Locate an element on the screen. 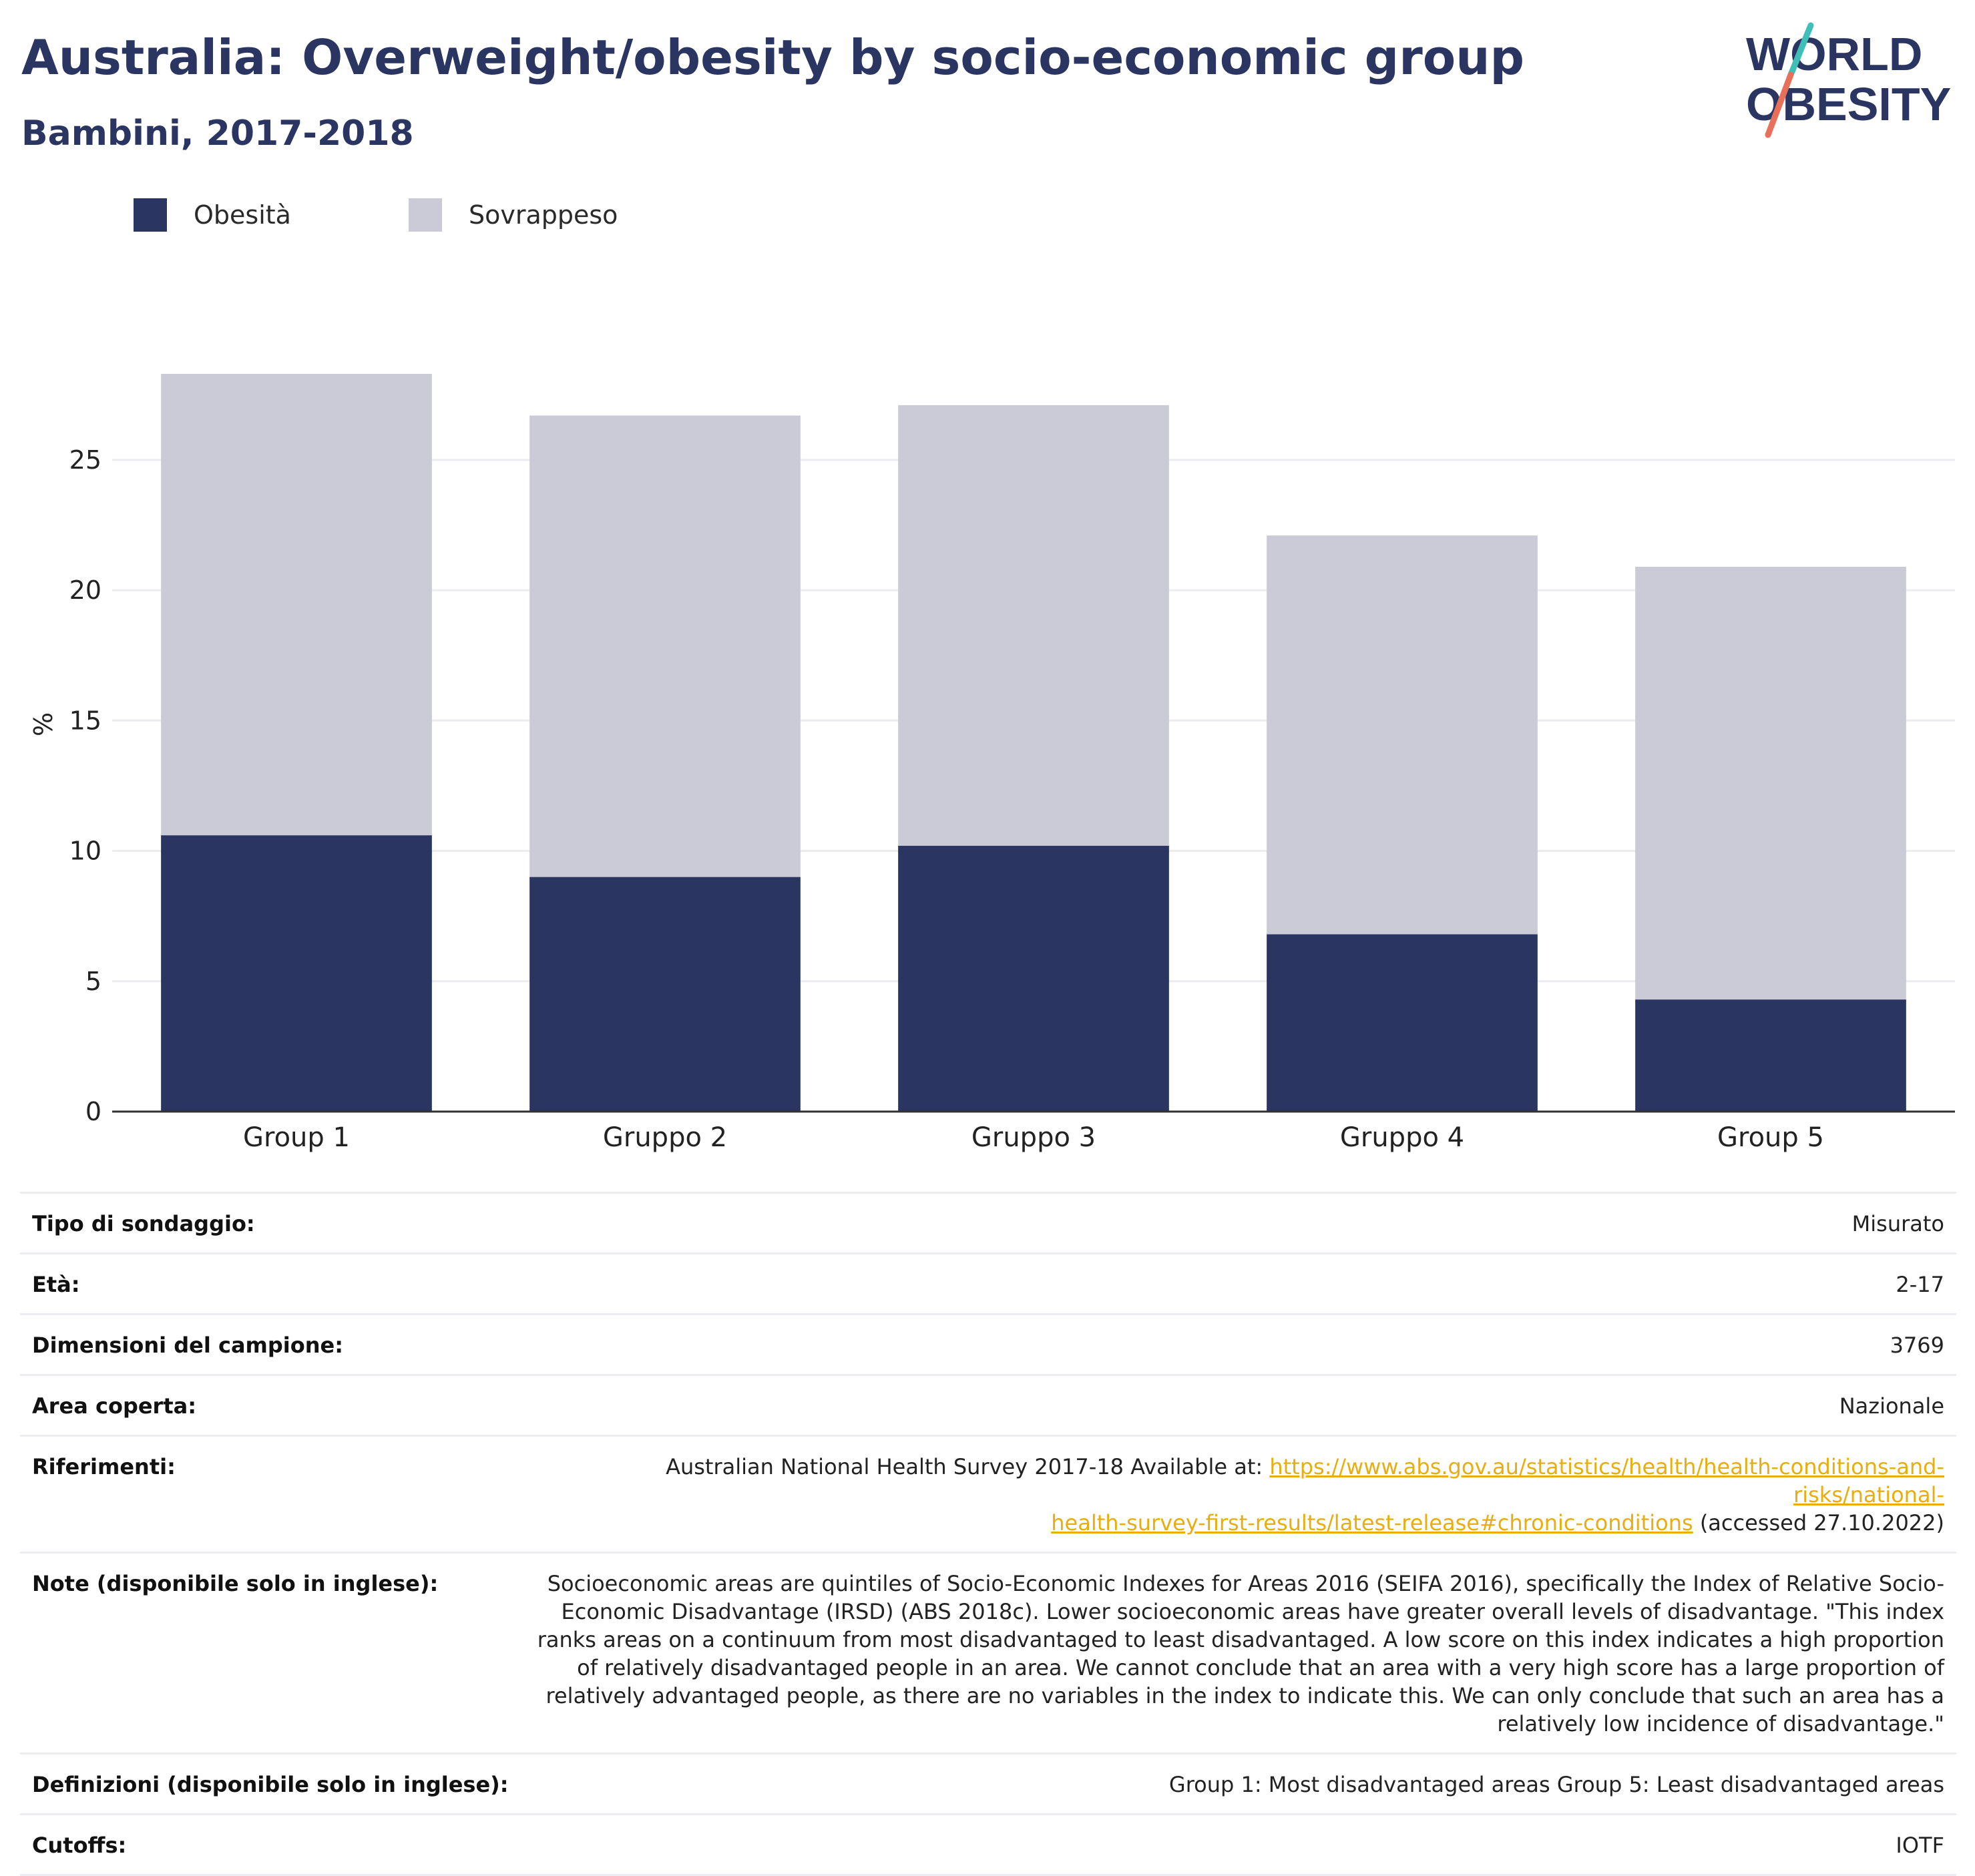 The height and width of the screenshot is (1876, 1975). info-value: 3769 is located at coordinates (1917, 1345).